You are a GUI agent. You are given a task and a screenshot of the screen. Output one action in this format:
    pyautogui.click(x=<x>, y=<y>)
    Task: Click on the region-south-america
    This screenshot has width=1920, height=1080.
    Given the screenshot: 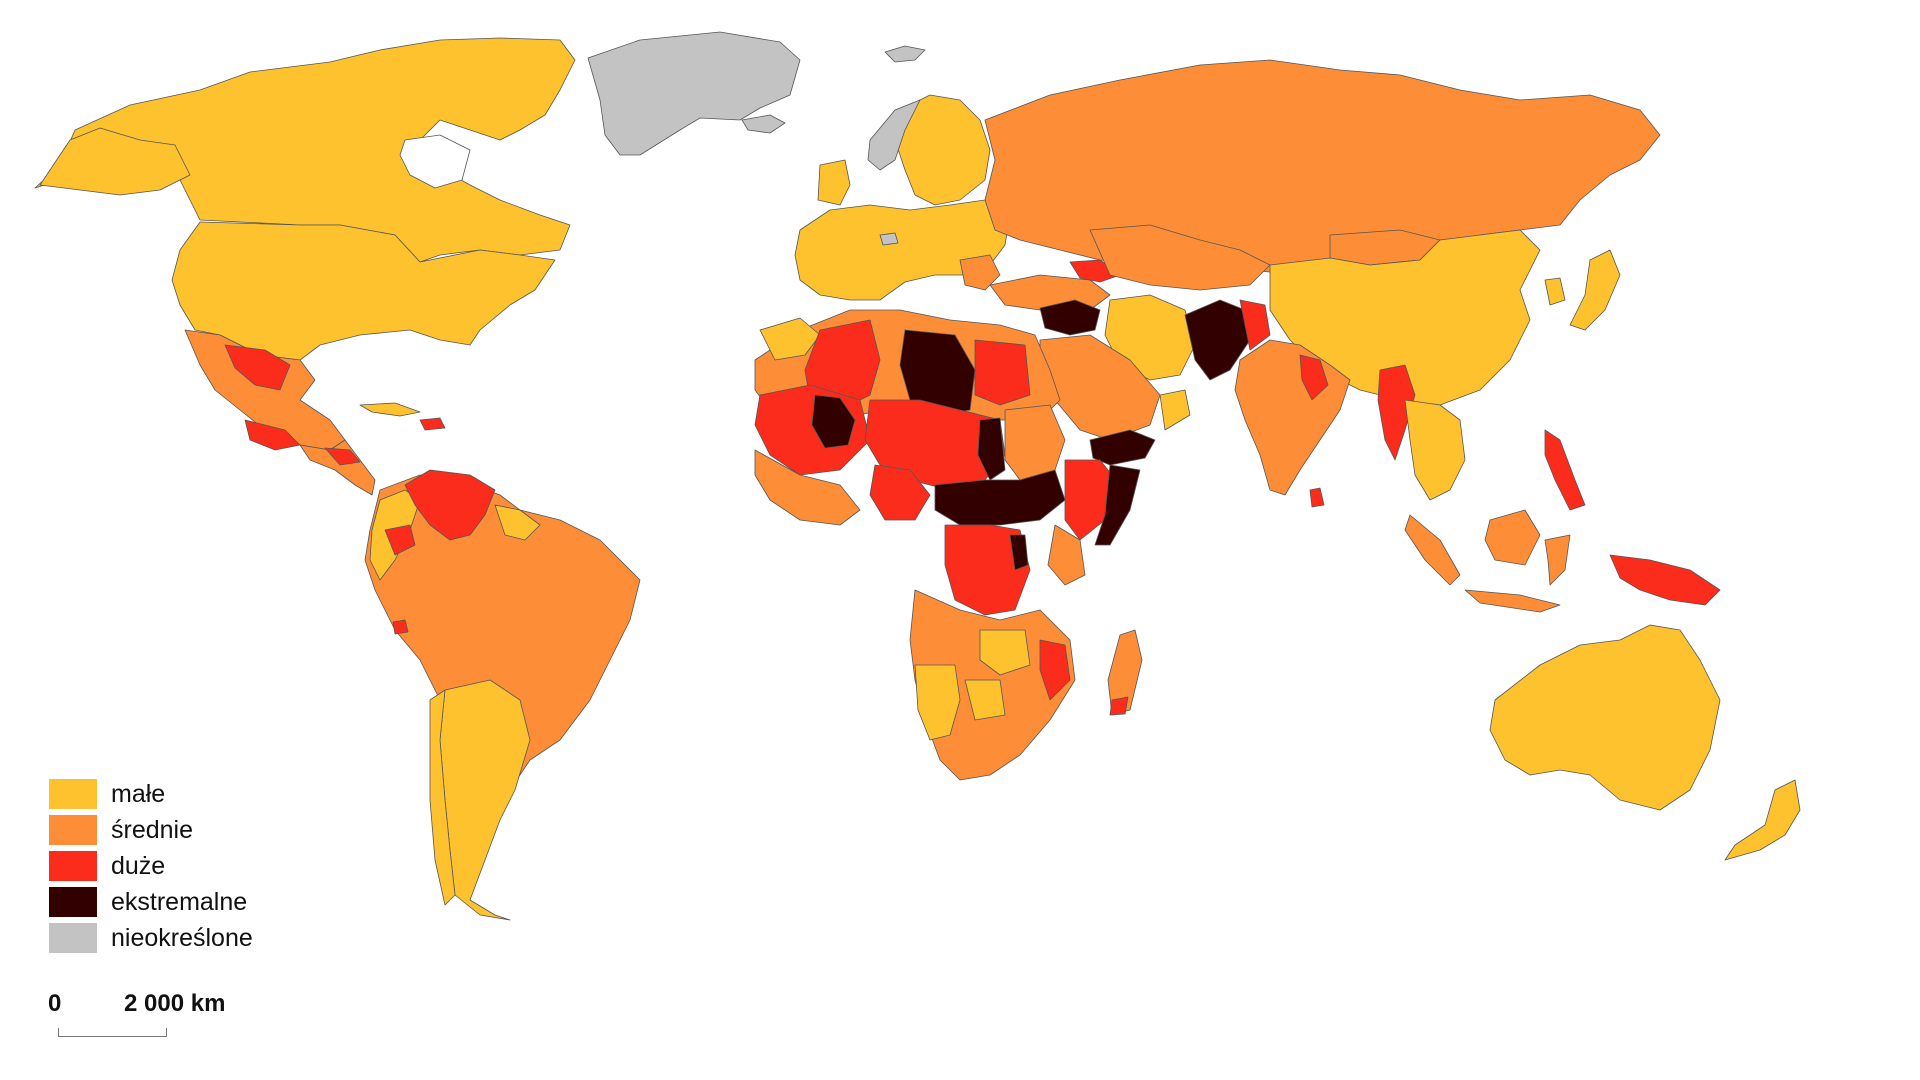 What is the action you would take?
    pyautogui.click(x=502, y=637)
    